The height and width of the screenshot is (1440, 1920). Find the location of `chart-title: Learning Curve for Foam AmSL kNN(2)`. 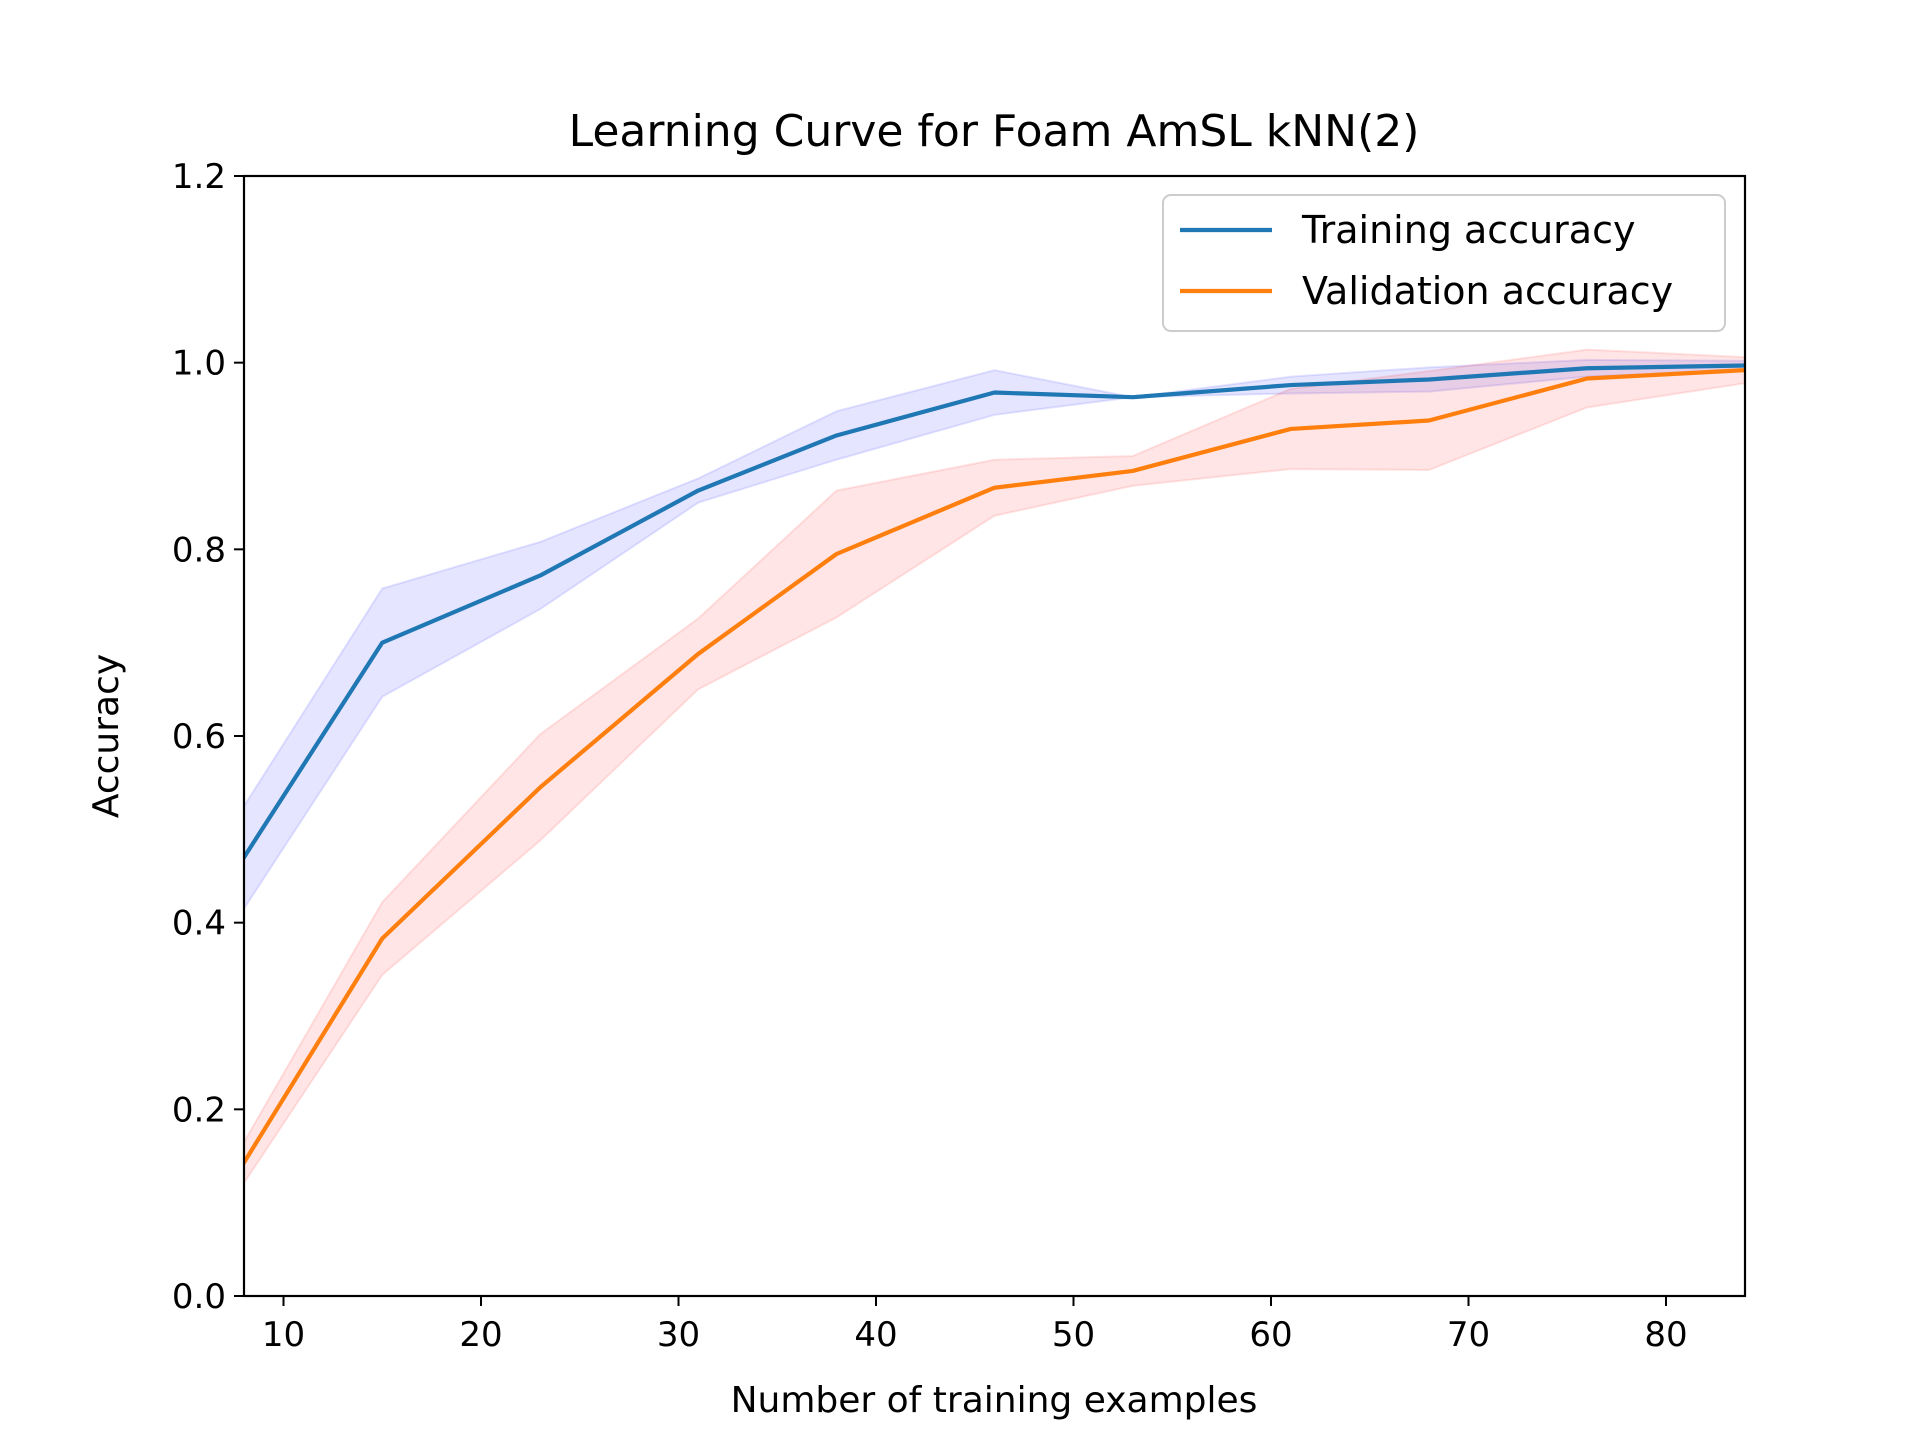

chart-title: Learning Curve for Foam AmSL kNN(2) is located at coordinates (994, 131).